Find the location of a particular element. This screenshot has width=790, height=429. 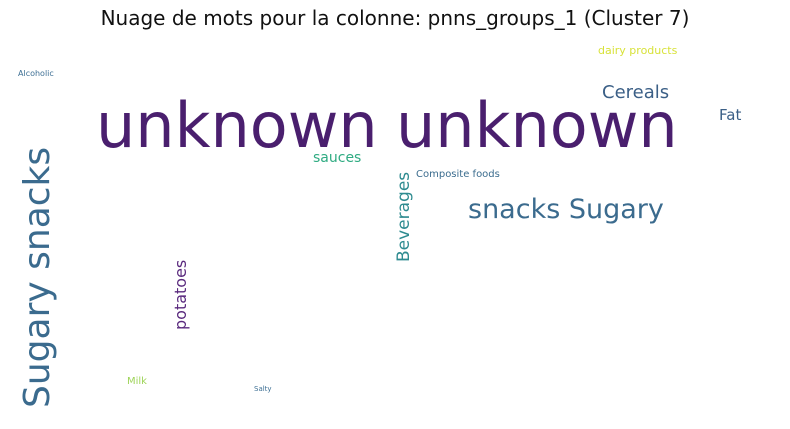

word-alcoholic: Alcoholic is located at coordinates (36, 73).